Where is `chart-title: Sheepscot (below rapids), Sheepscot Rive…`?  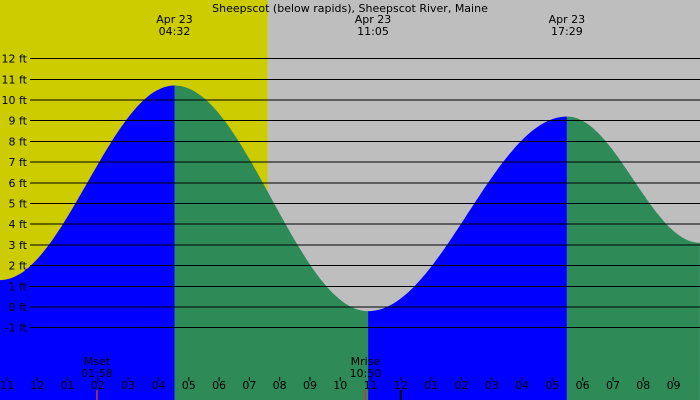
chart-title: Sheepscot (below rapids), Sheepscot Rive… is located at coordinates (350, 8).